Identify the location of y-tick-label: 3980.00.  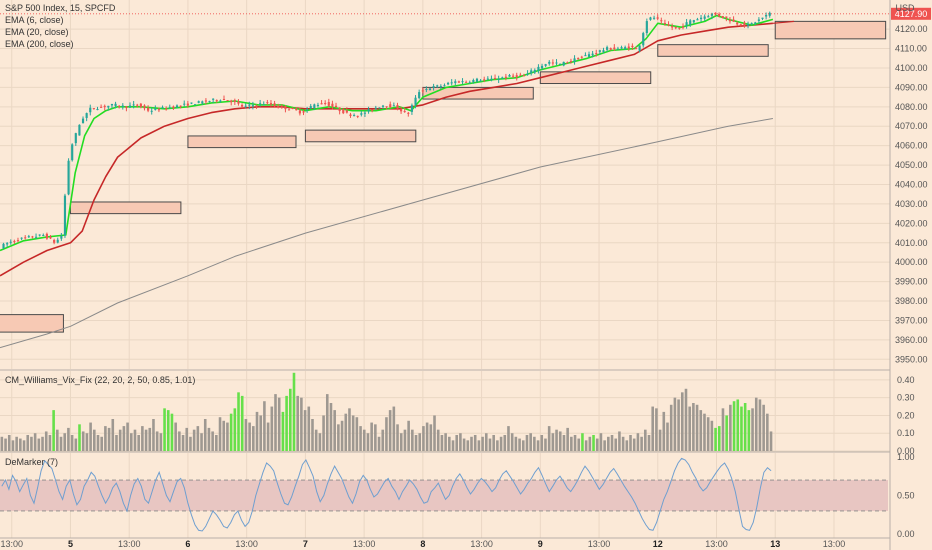
(911, 301).